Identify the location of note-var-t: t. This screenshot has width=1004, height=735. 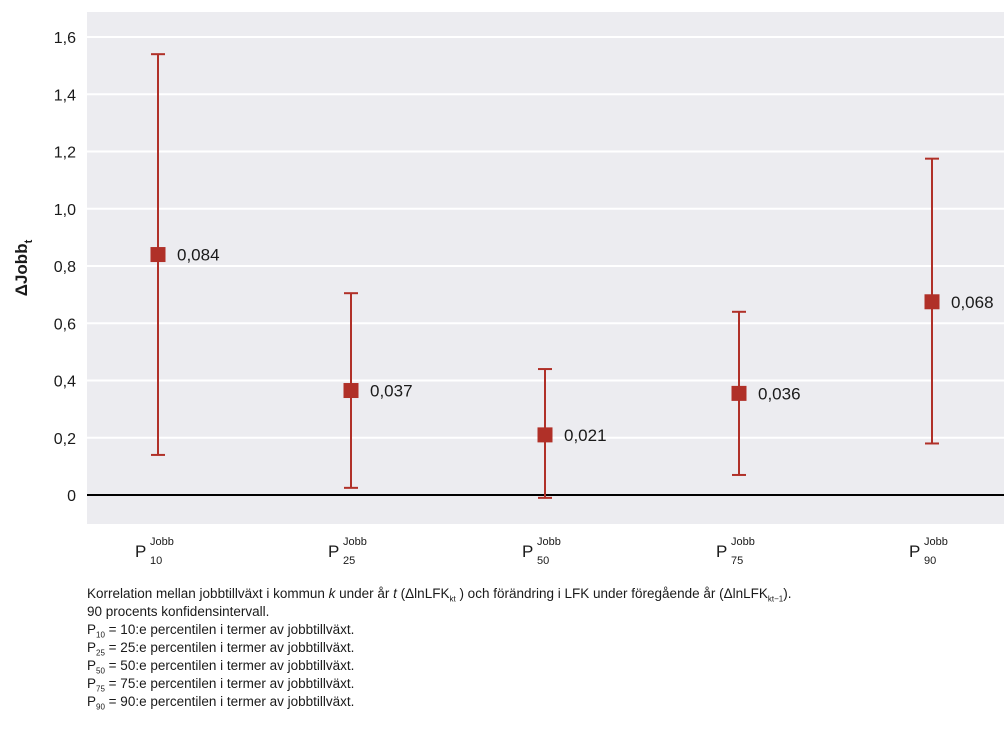
(395, 593).